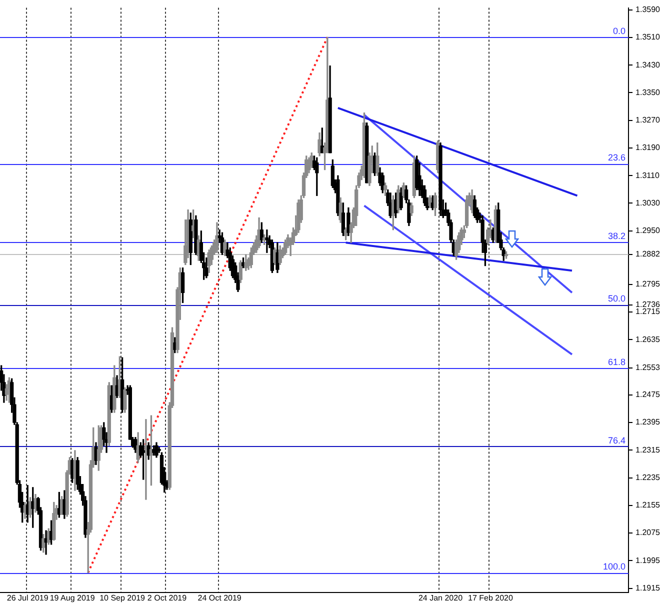 Image resolution: width=665 pixels, height=604 pixels. I want to click on y-tick-label: 1.2950, so click(648, 231).